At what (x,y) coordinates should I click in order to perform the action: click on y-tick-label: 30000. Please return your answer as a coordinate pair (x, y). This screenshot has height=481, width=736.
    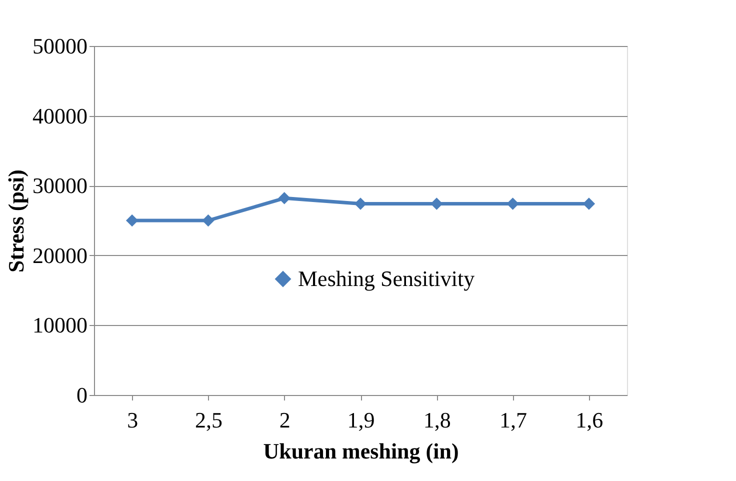
    Looking at the image, I should click on (60, 185).